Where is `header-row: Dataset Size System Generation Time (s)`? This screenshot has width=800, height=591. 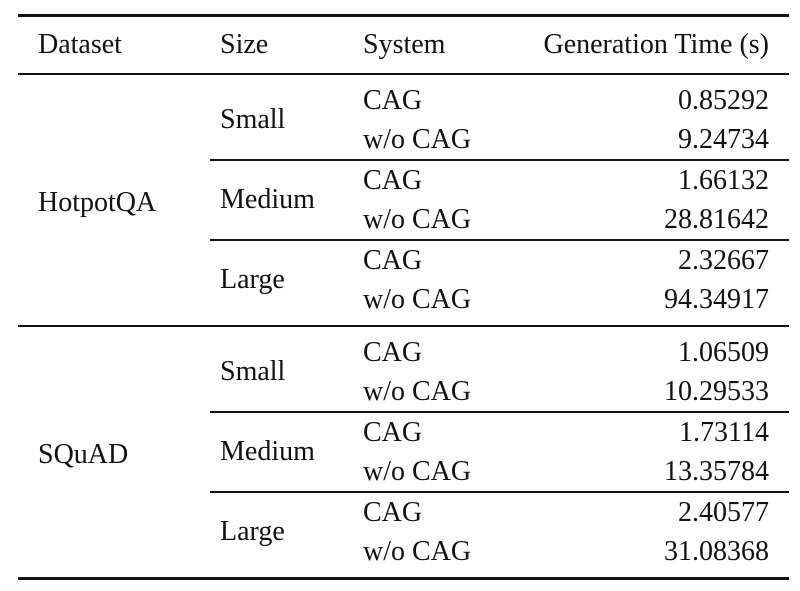 header-row: Dataset Size System Generation Time (s) is located at coordinates (403, 44).